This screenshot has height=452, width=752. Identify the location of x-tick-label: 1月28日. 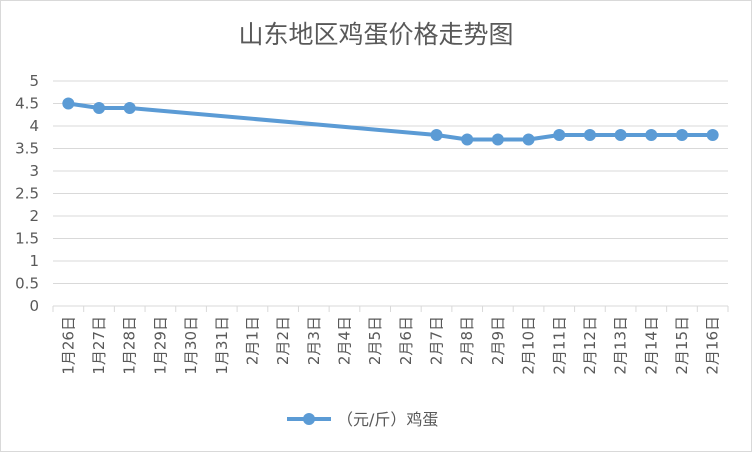
(130, 345).